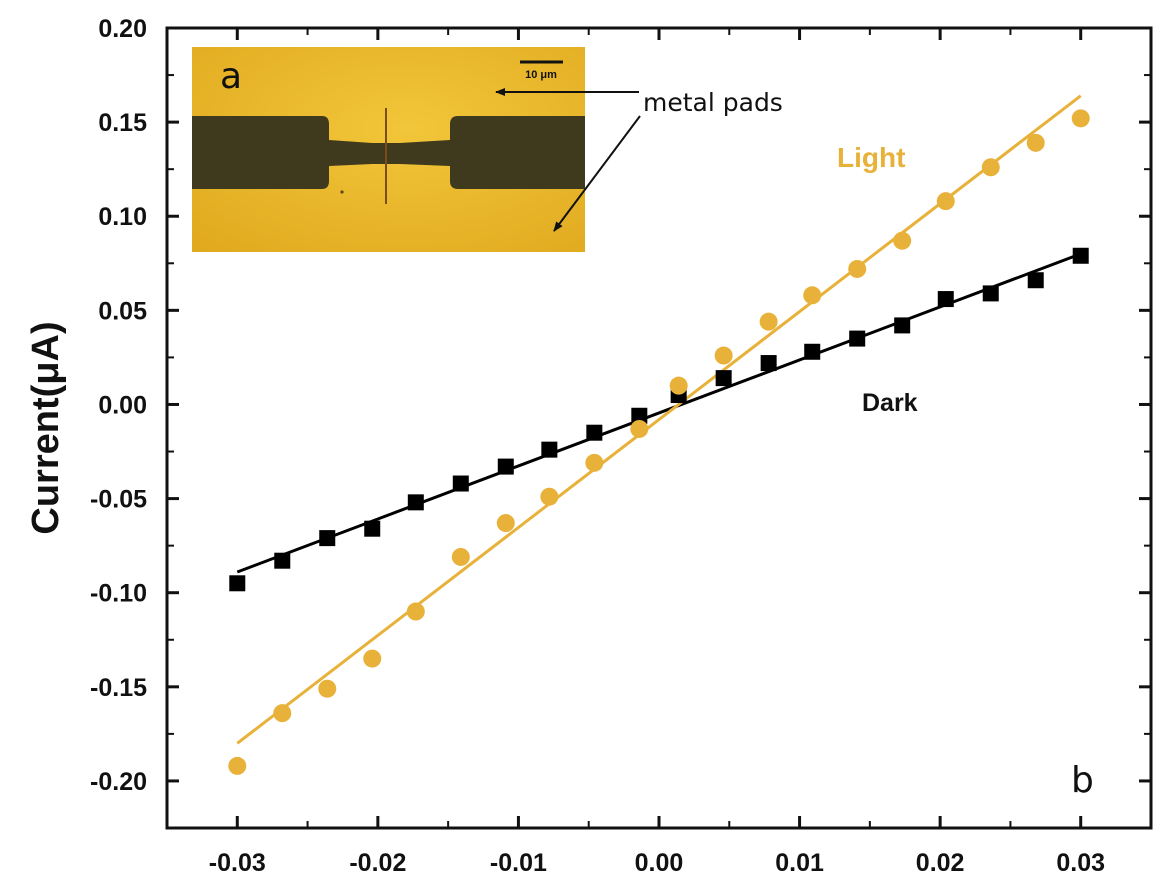 This screenshot has height=888, width=1160. What do you see at coordinates (871, 157) in the screenshot?
I see `light-label: Light` at bounding box center [871, 157].